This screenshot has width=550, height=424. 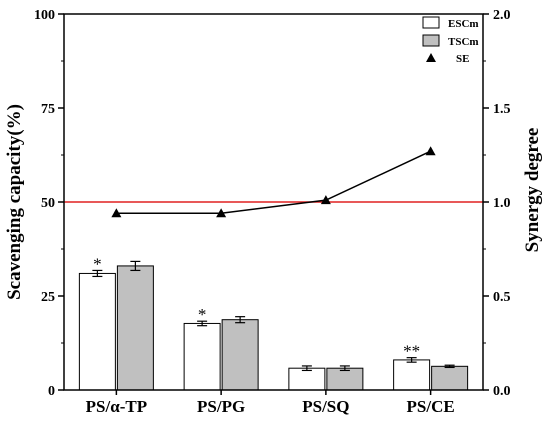 What do you see at coordinates (51, 391) in the screenshot?
I see `y-tick-label-0: 0` at bounding box center [51, 391].